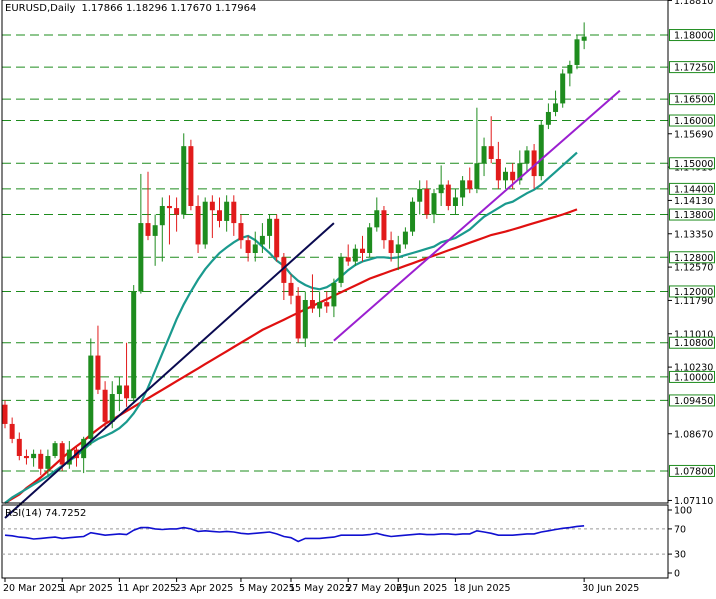 The image size is (716, 599). What do you see at coordinates (693, 134) in the screenshot?
I see `price-tick-label: 1.15690` at bounding box center [693, 134].